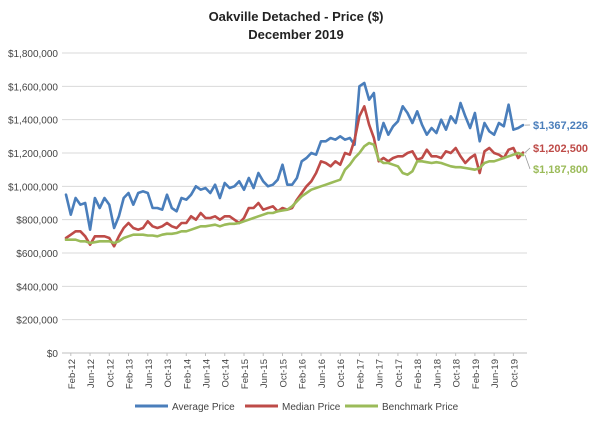  Describe the element at coordinates (37, 221) in the screenshot. I see `y-tick-label: $800,000` at that location.